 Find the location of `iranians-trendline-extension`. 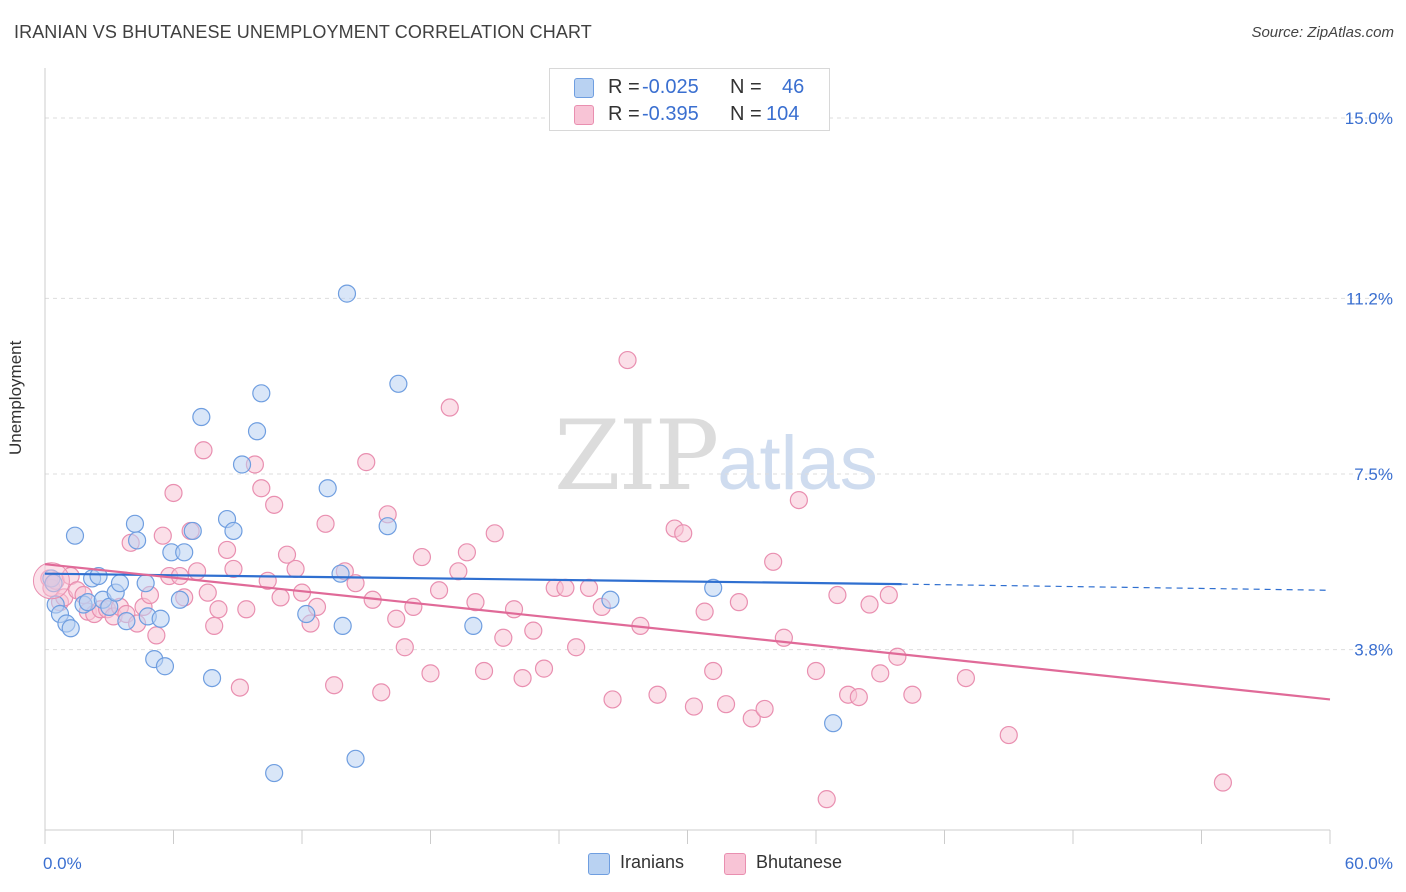

iranians-trendline-extension is located at coordinates (1116, 587).